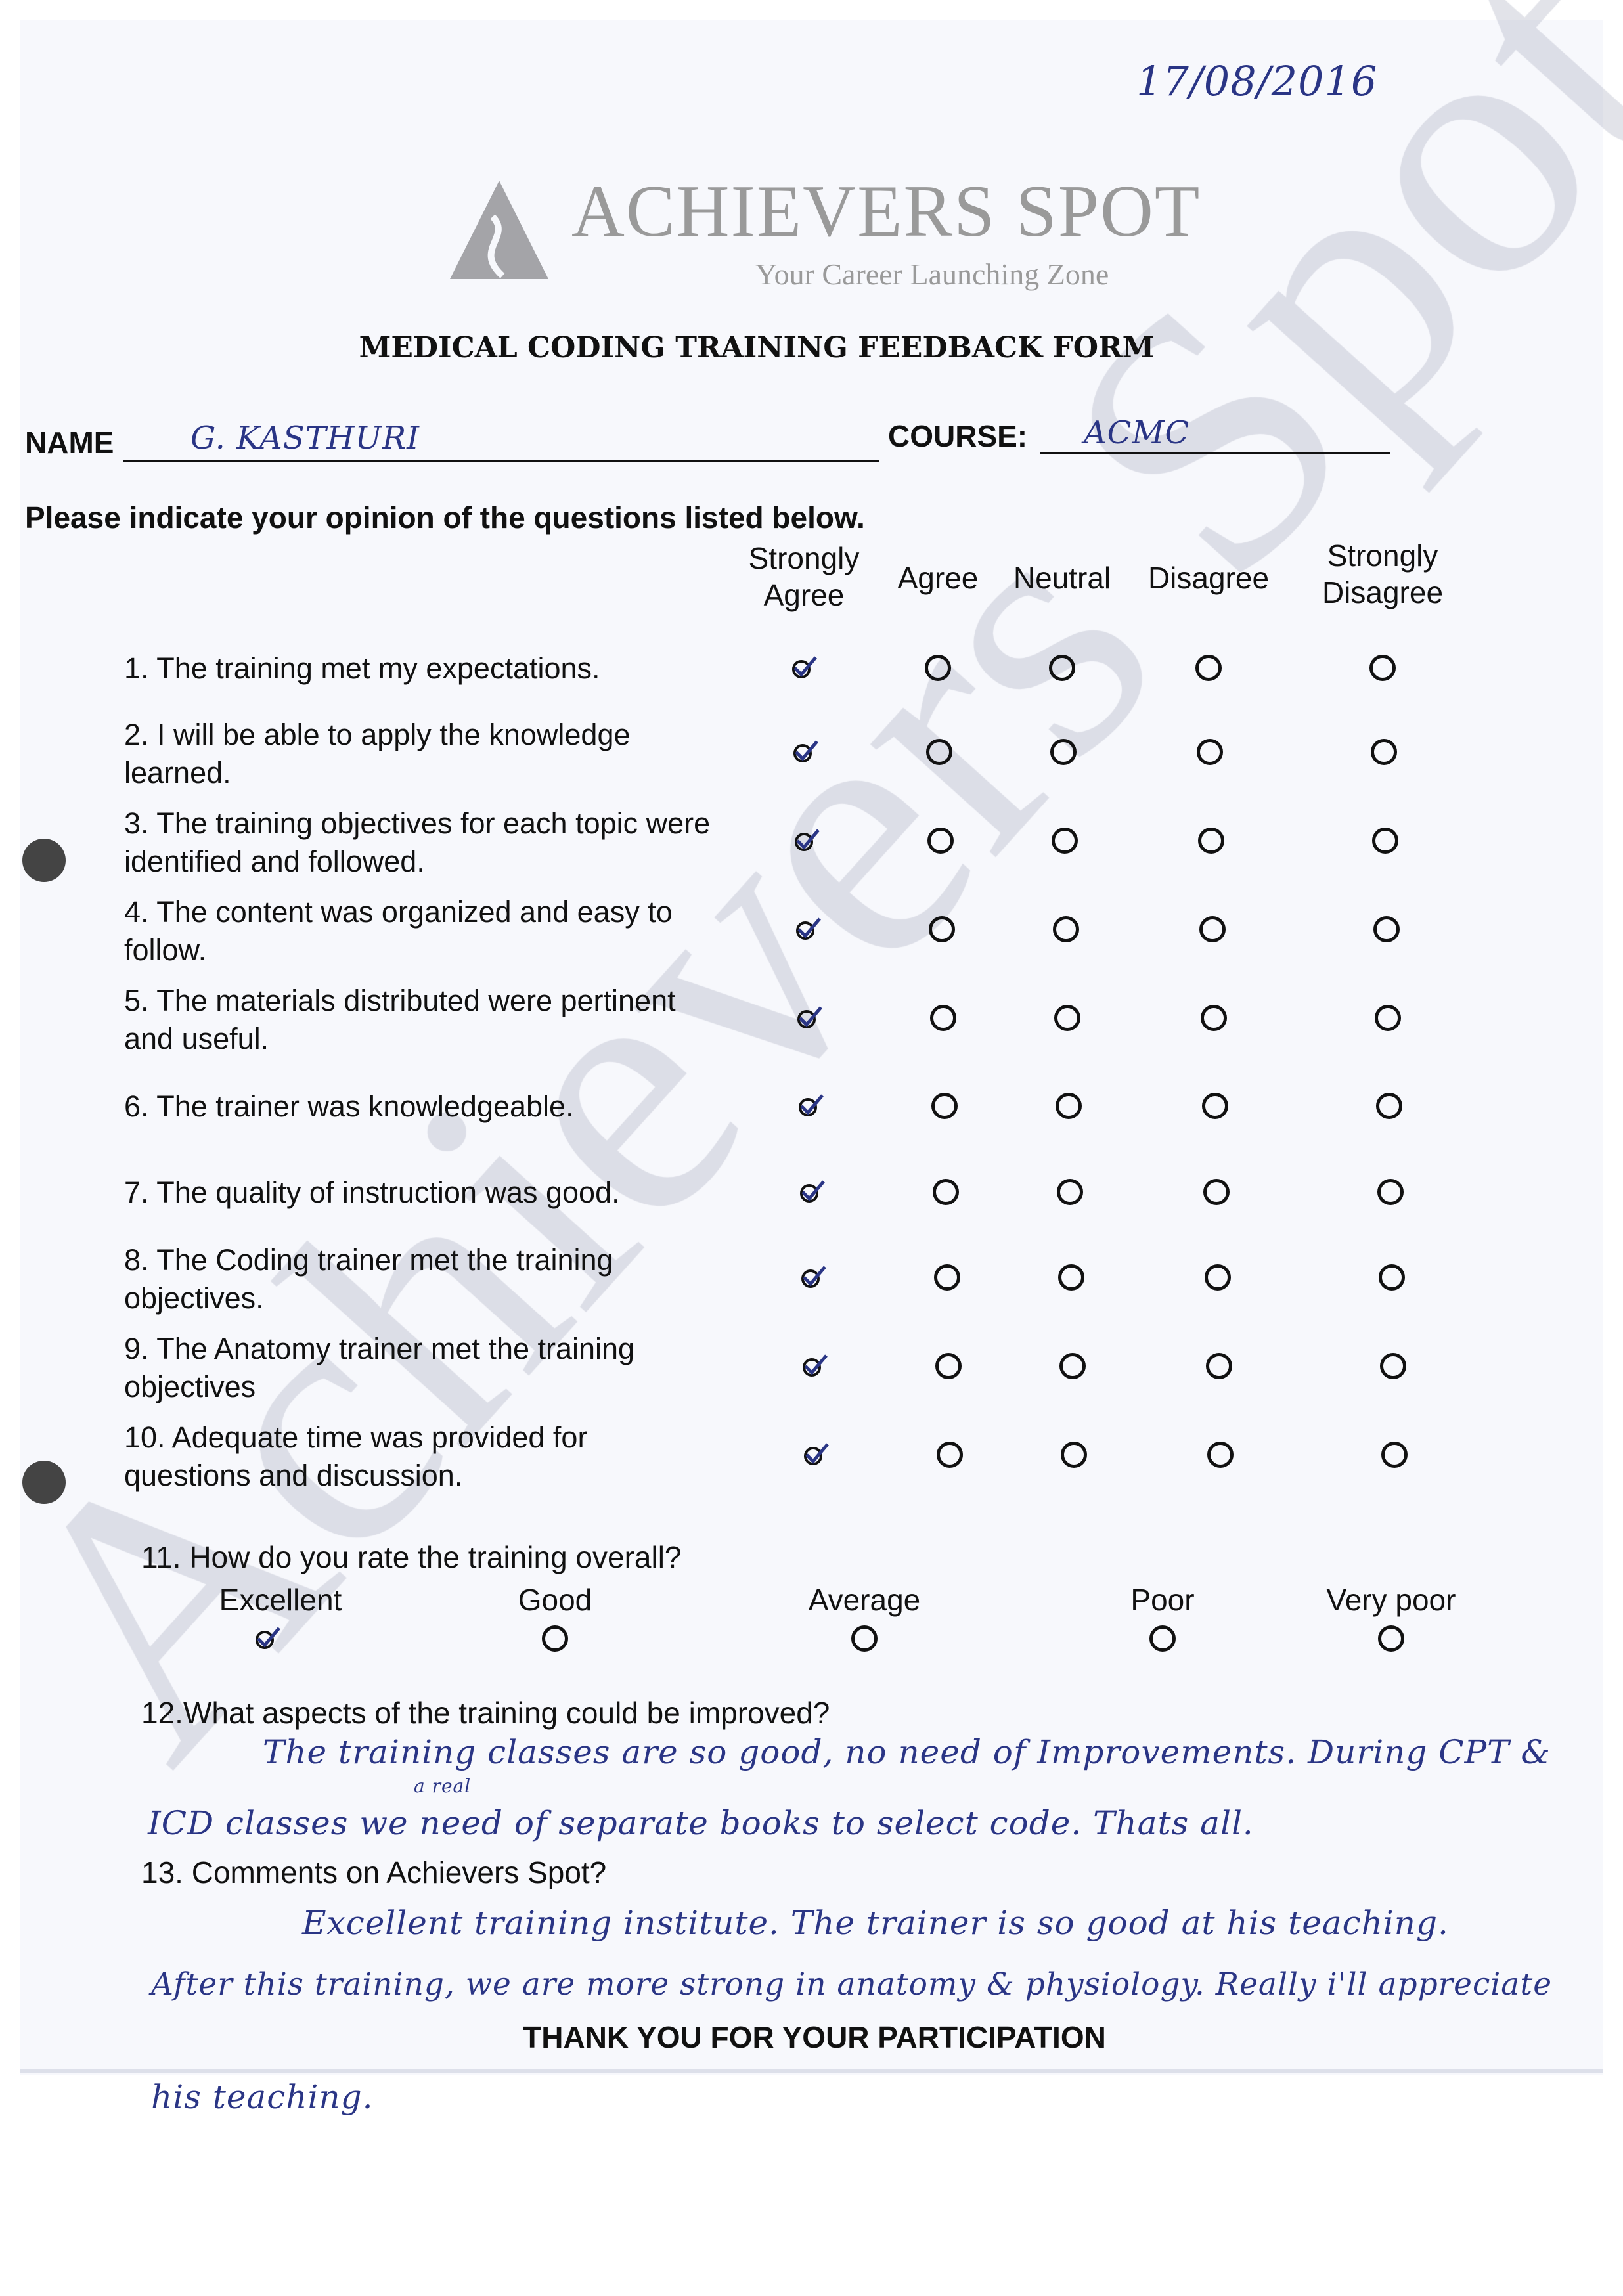 This screenshot has height=2296, width=1623. What do you see at coordinates (938, 578) in the screenshot?
I see `header-agree: Agree` at bounding box center [938, 578].